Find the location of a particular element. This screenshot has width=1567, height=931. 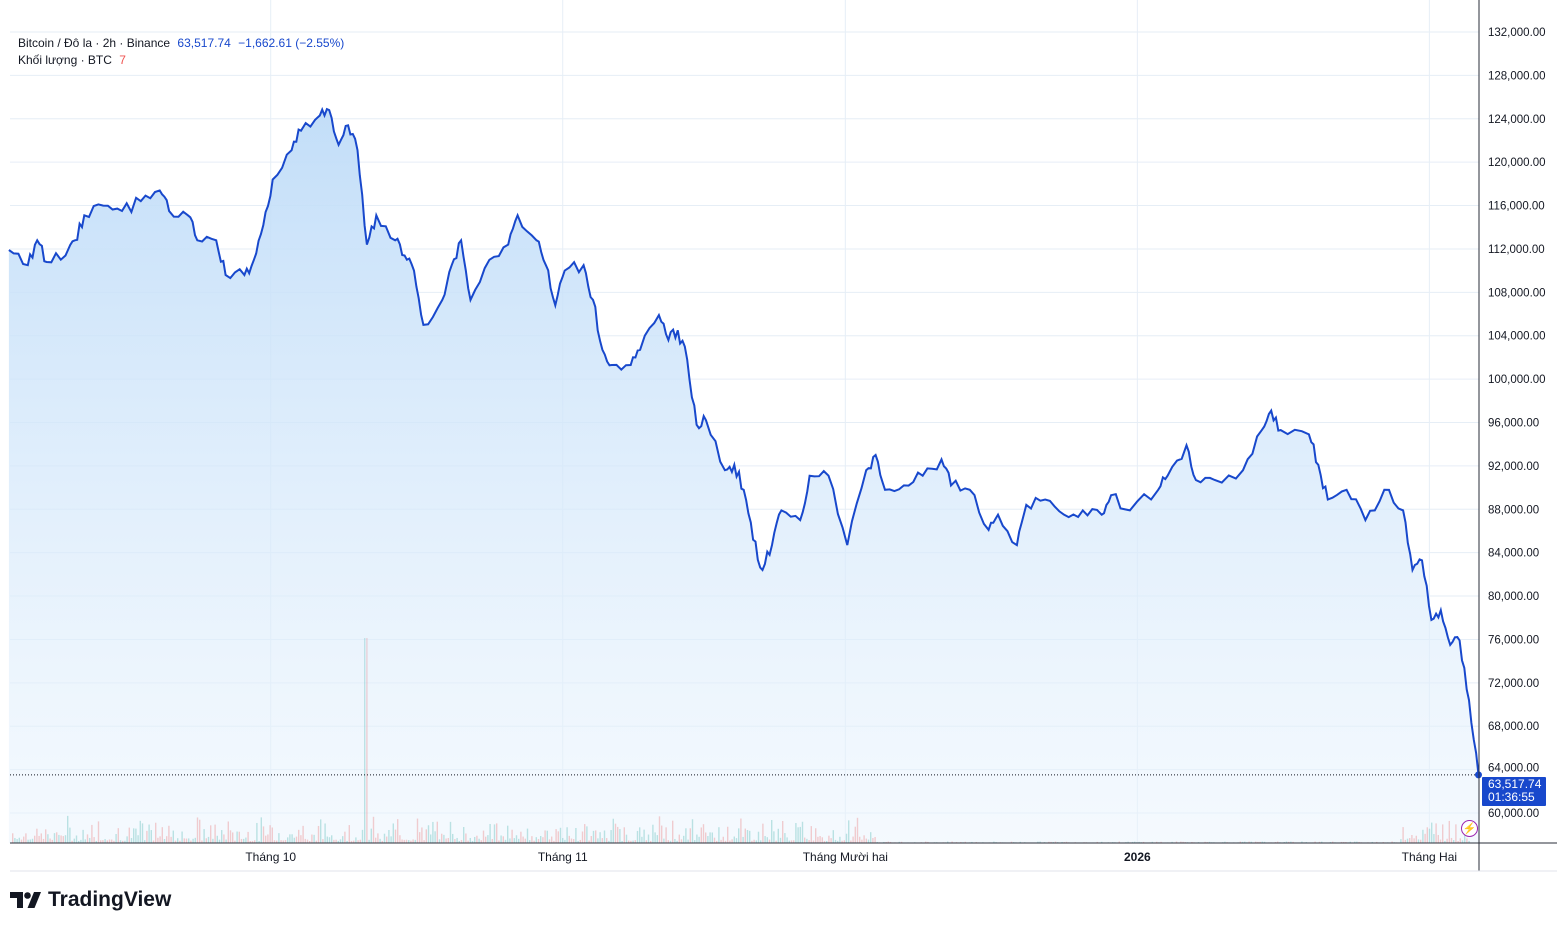

y-tick-label: 128,000.00 is located at coordinates (1517, 76).